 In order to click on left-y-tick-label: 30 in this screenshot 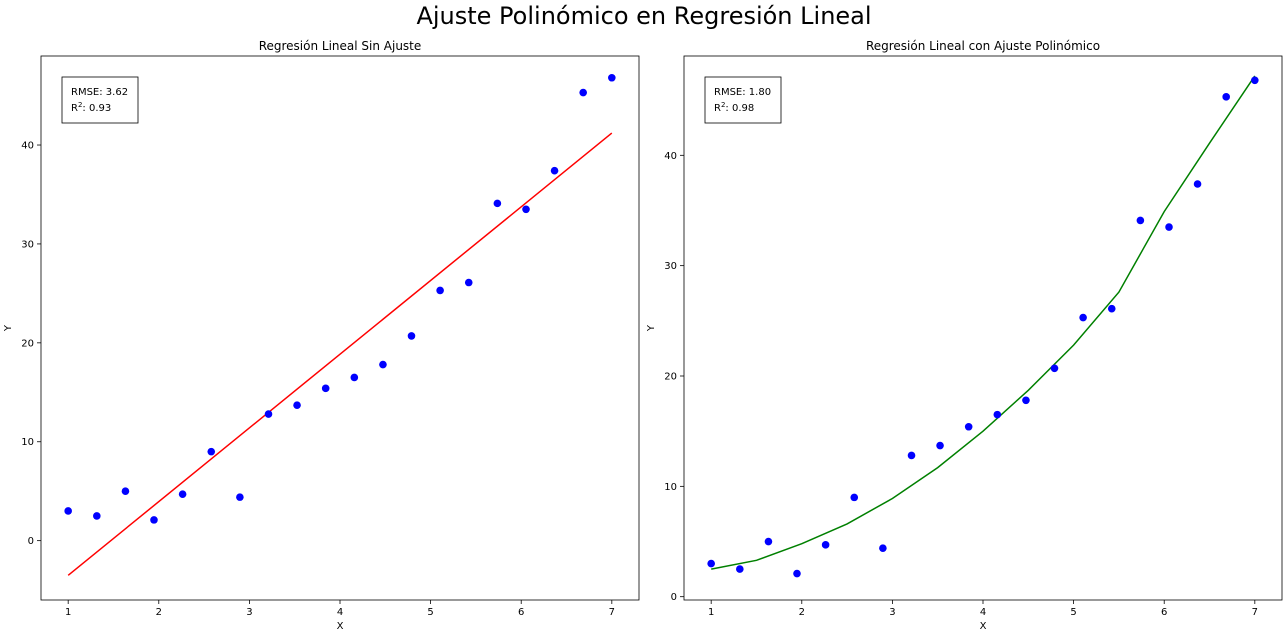, I will do `click(27, 244)`.